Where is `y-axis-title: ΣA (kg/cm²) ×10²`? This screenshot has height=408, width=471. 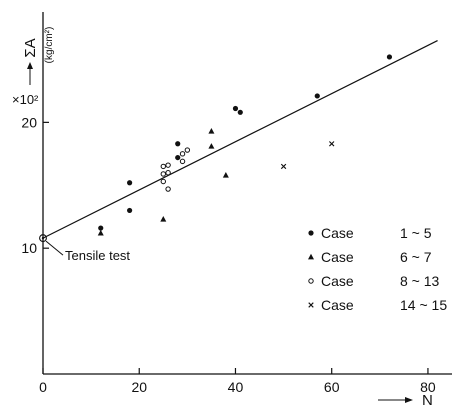
y-axis-title: ΣA (kg/cm²) ×10² is located at coordinates (33, 67).